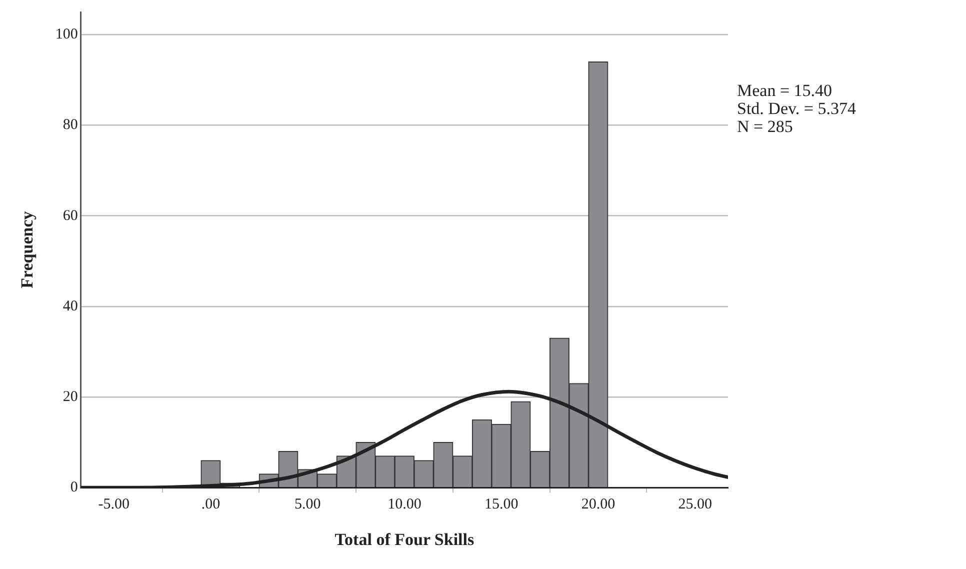  I want to click on y-tick-label: 20, so click(70, 396).